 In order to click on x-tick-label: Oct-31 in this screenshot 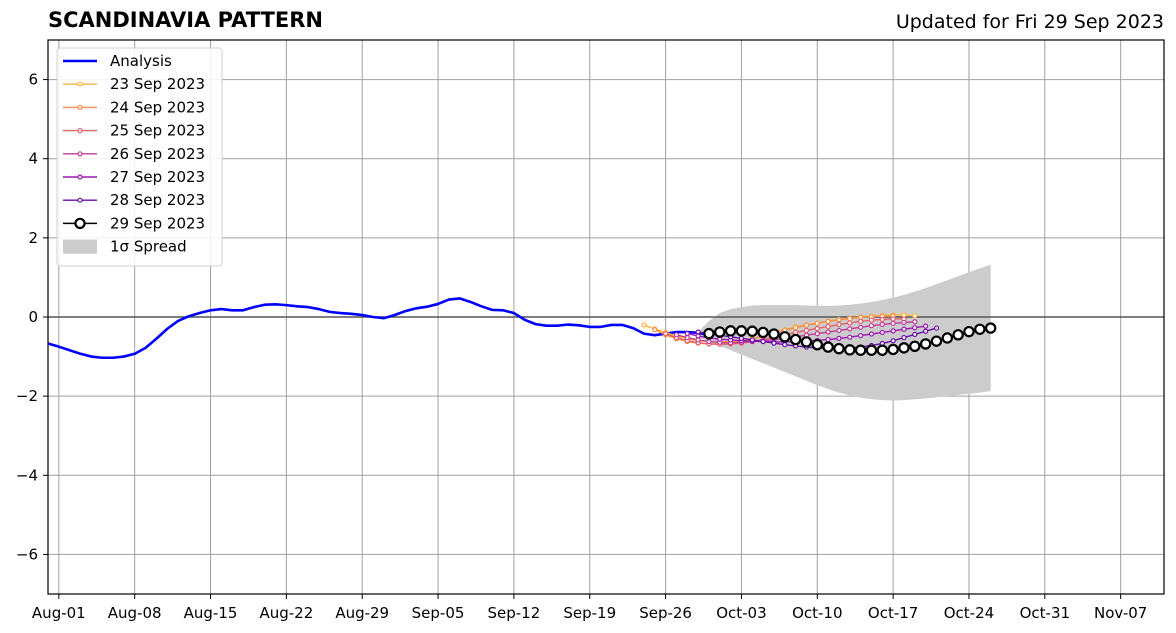, I will do `click(1045, 613)`.